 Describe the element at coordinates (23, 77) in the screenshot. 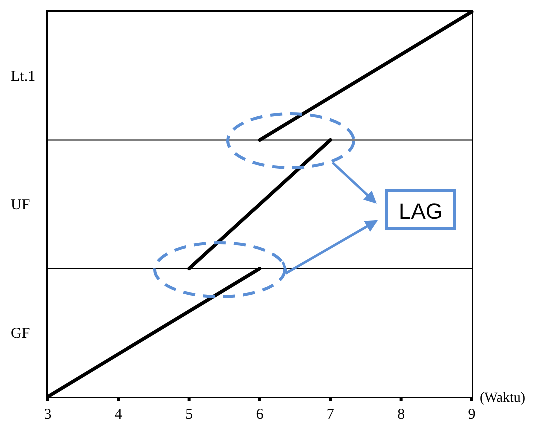

I see `band-label: Lt.1` at that location.